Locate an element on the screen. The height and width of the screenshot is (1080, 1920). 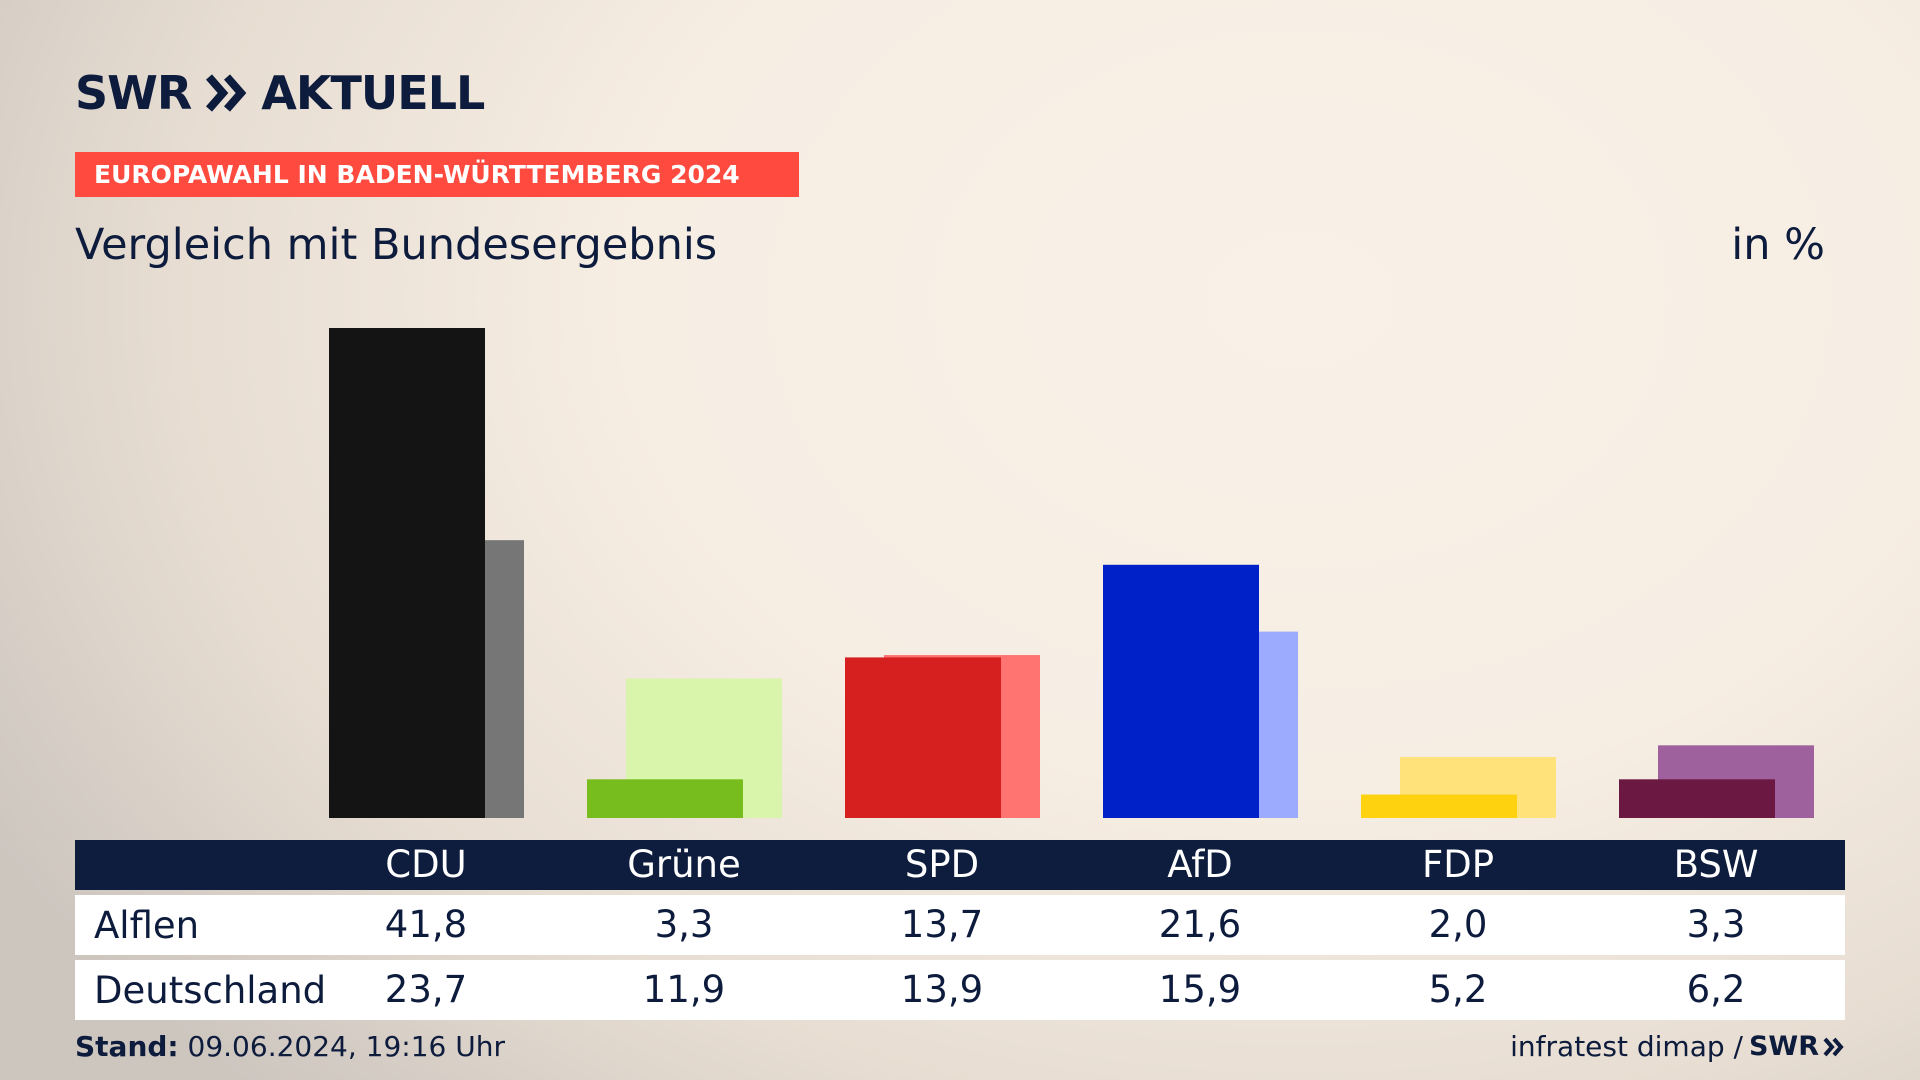
swr-small-logo: SWR is located at coordinates (1797, 1046).